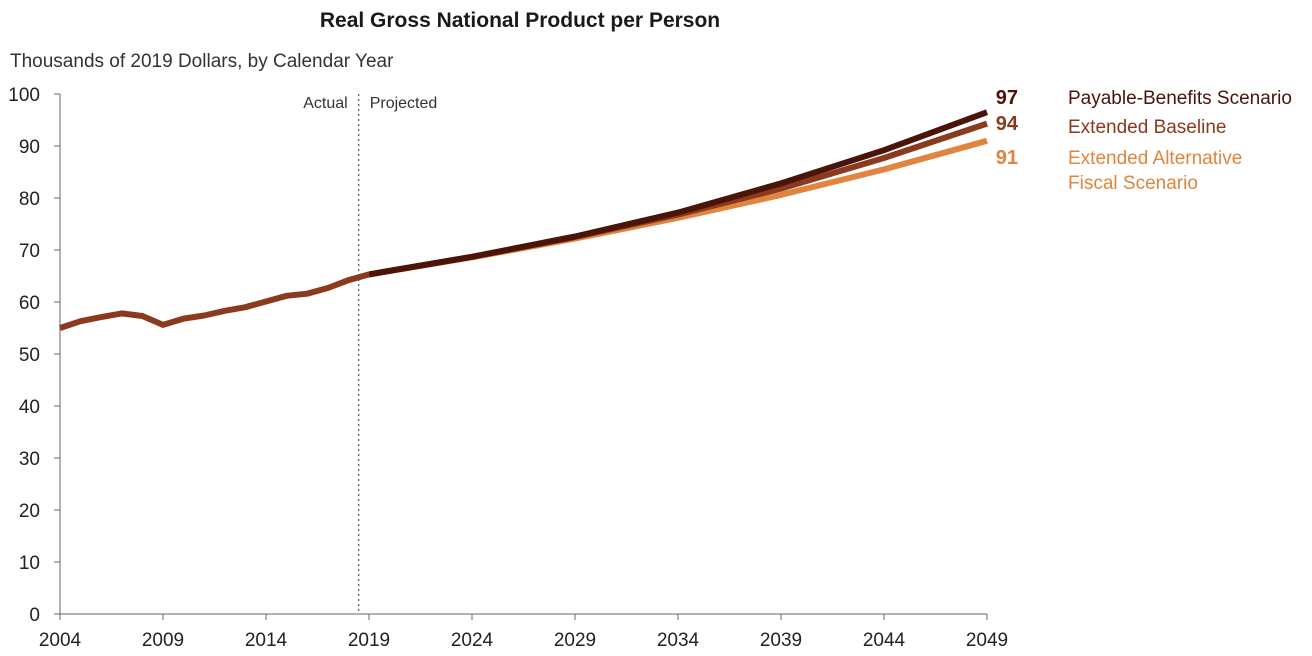  I want to click on y-tick-label: 60, so click(29, 303).